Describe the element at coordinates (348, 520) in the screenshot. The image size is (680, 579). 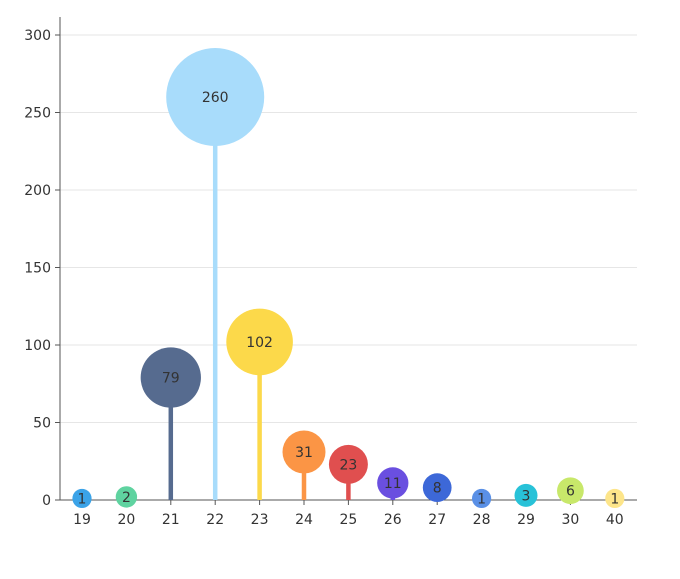
I see `x-tick-label: 25` at that location.